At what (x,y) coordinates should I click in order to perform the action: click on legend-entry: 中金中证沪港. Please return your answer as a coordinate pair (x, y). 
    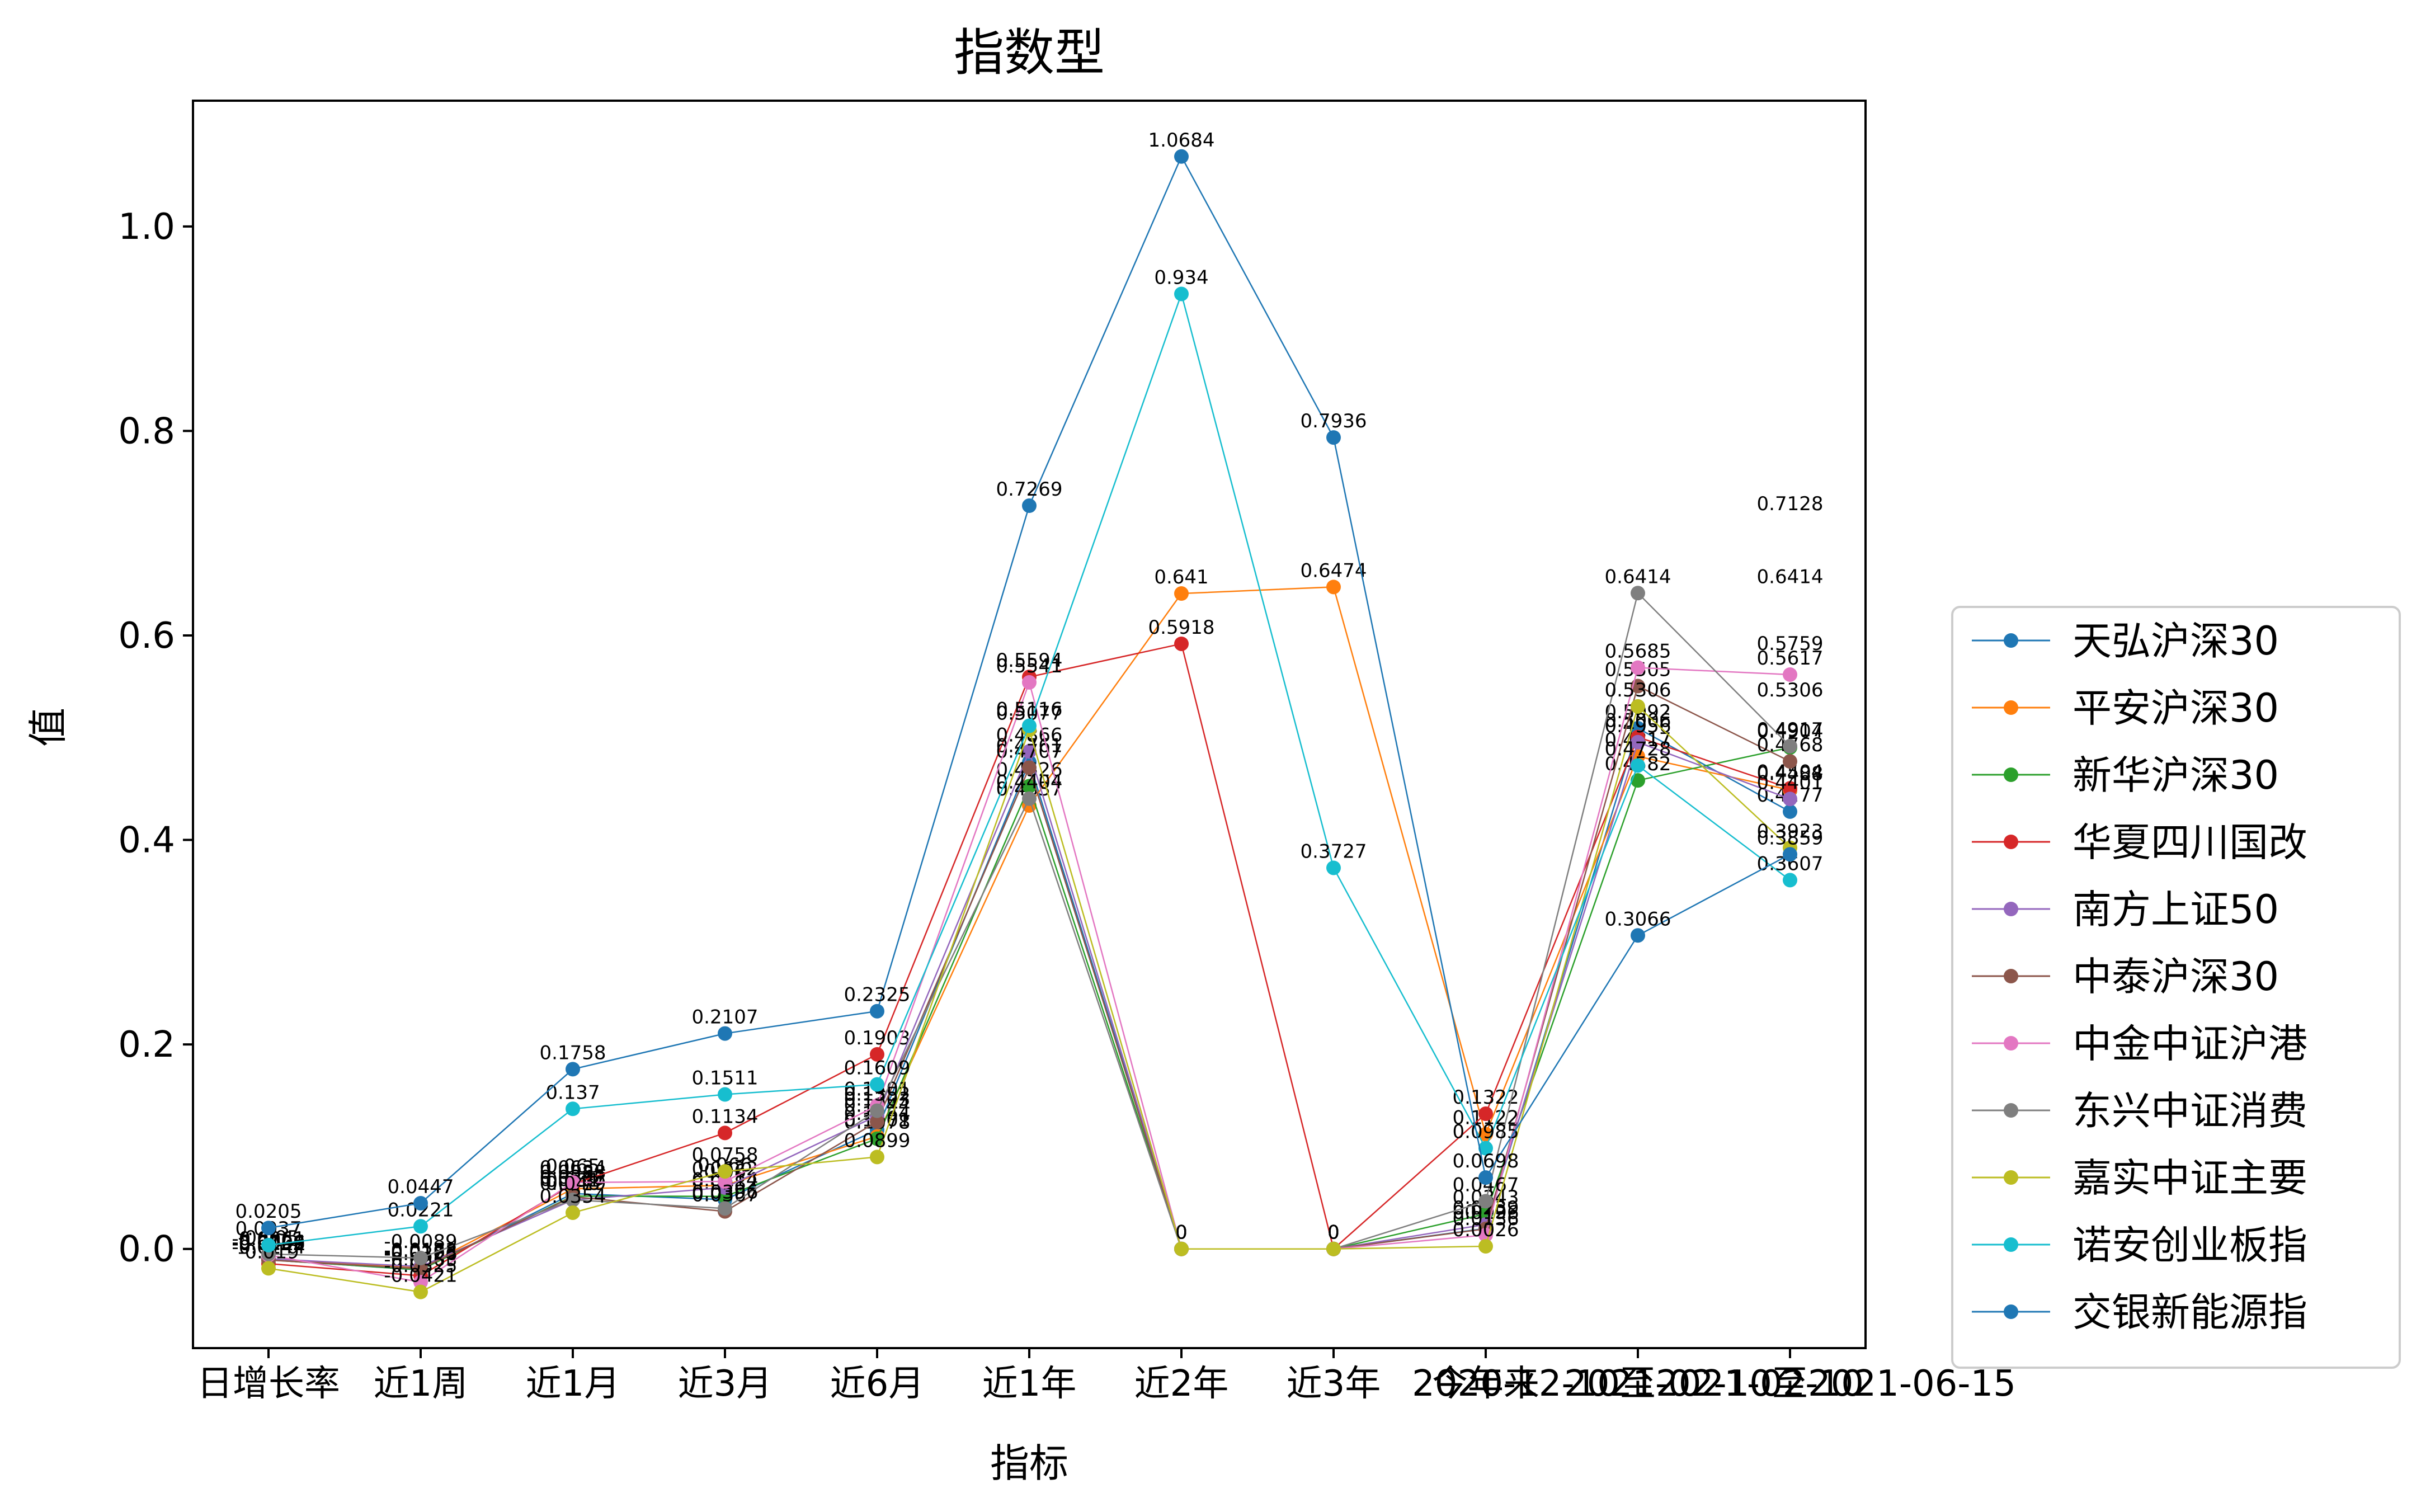
    Looking at the image, I should click on (2190, 1044).